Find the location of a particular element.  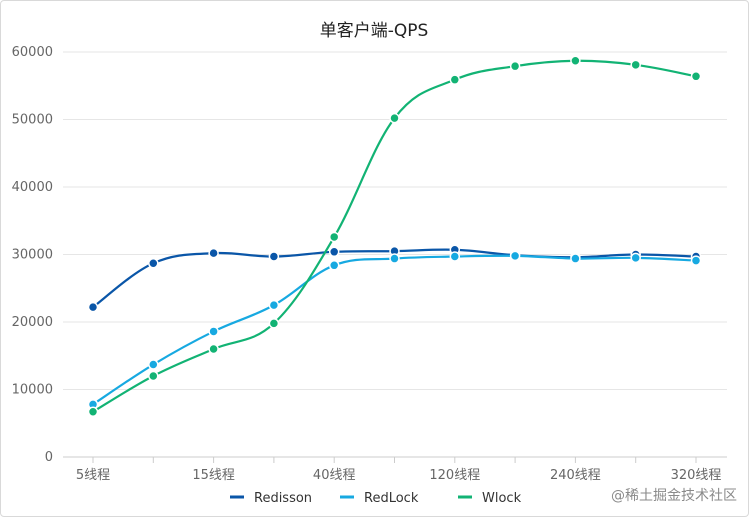

y-tick-label: 20000 is located at coordinates (32, 322).